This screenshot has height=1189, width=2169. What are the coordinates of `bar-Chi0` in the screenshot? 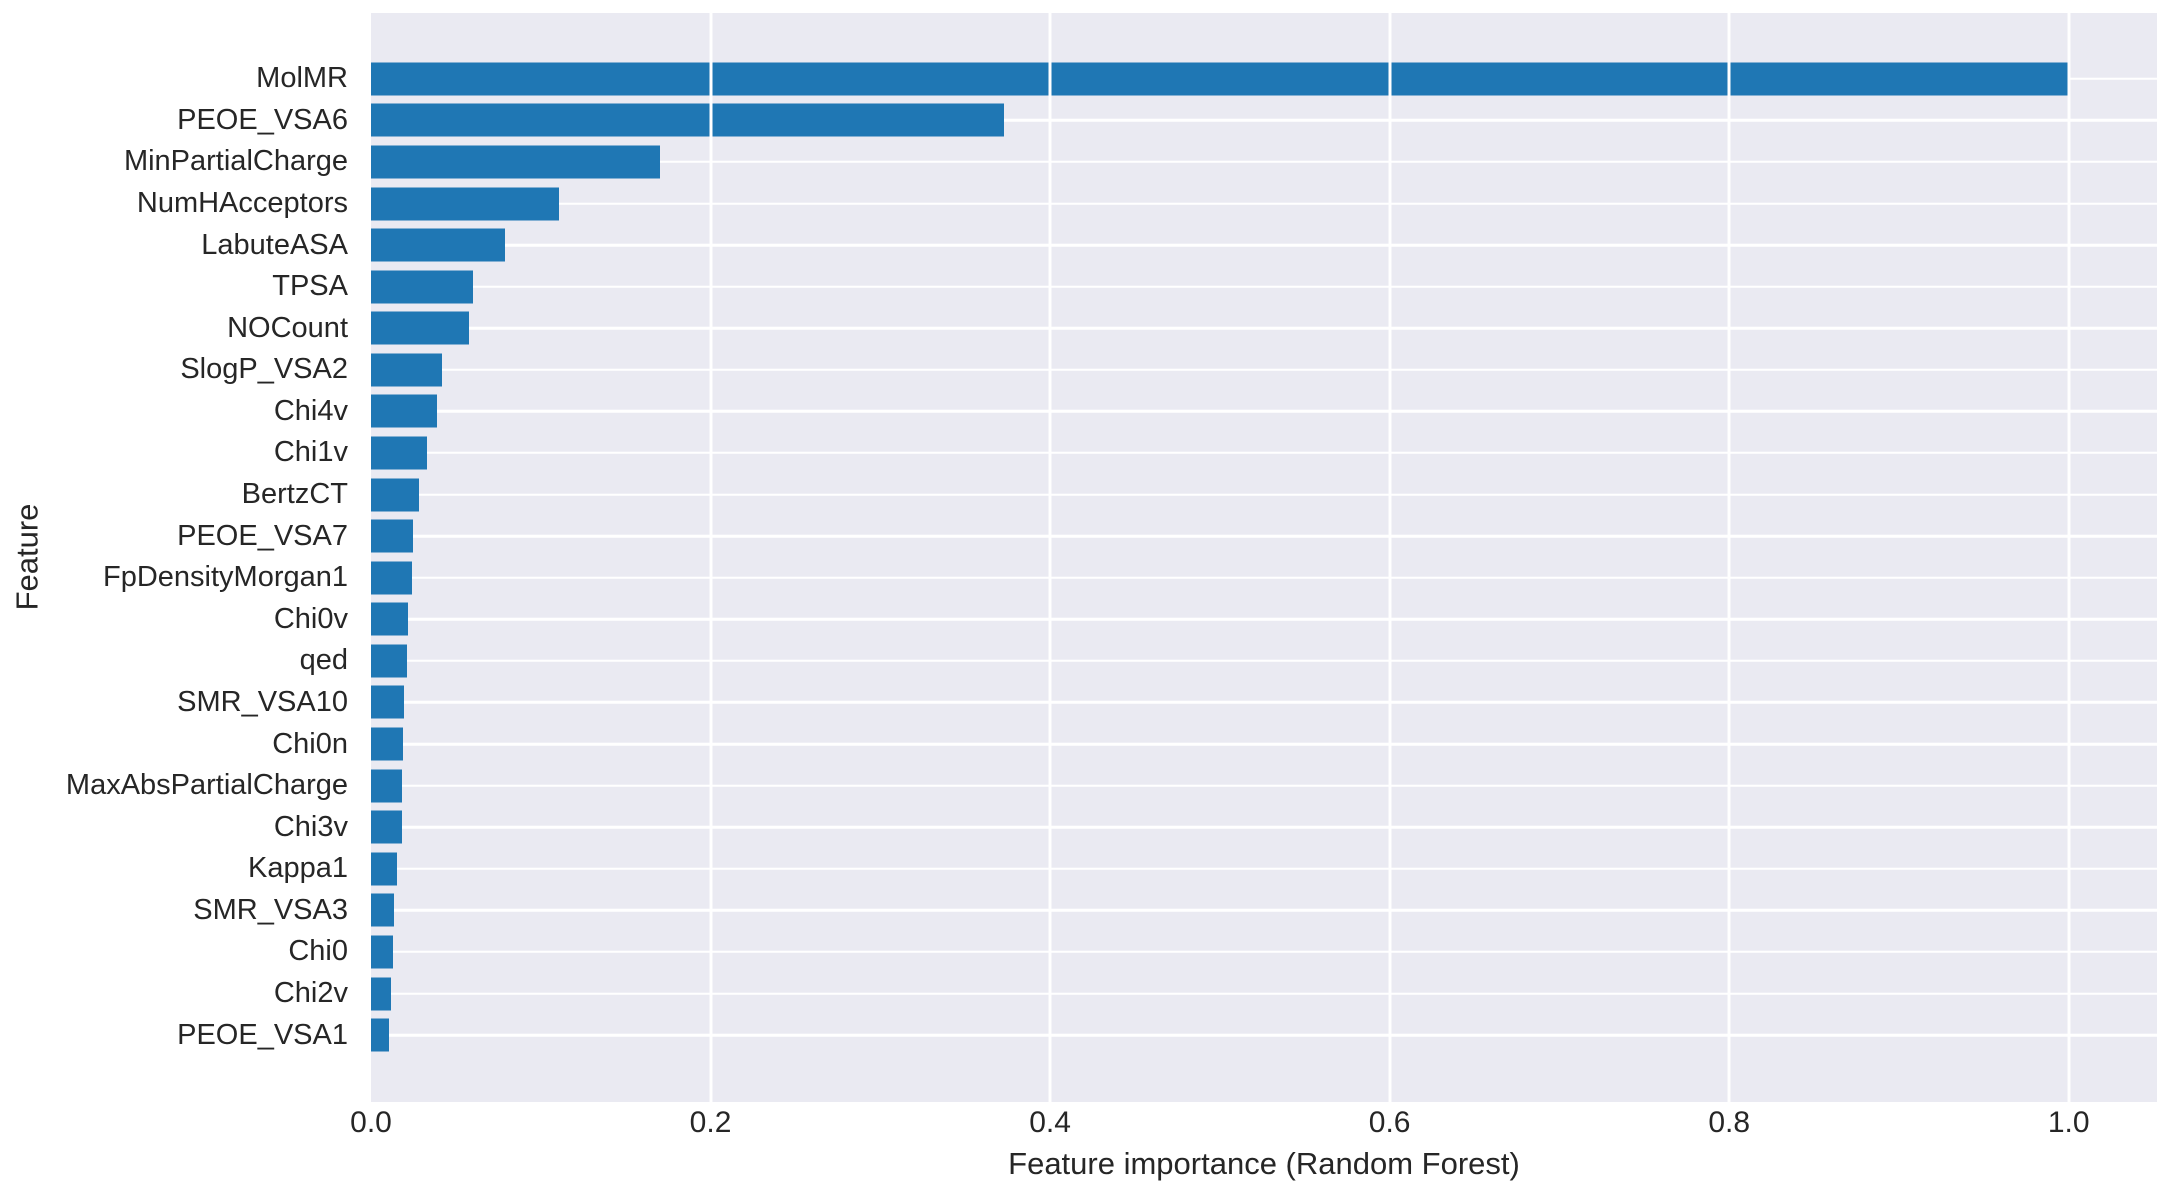 It's located at (382, 952).